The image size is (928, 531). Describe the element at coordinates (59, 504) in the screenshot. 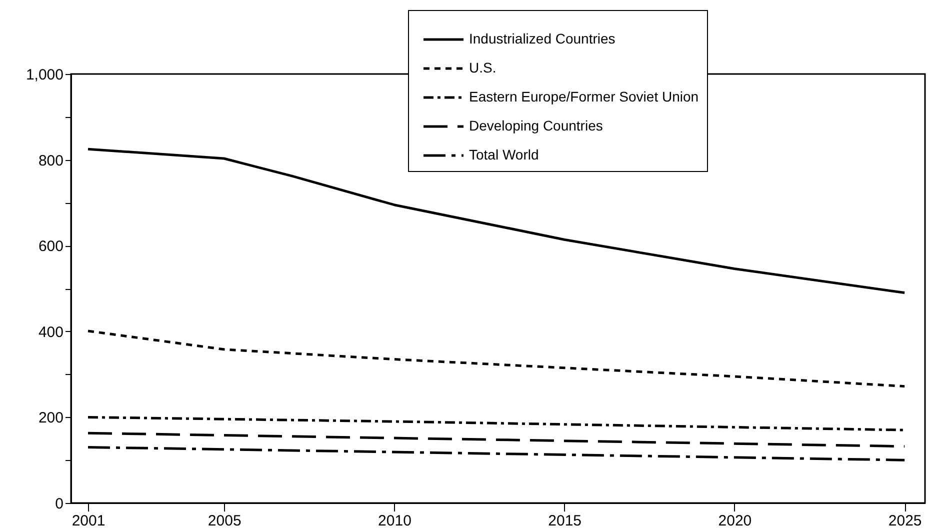

I see `y-tick-label: 0` at that location.